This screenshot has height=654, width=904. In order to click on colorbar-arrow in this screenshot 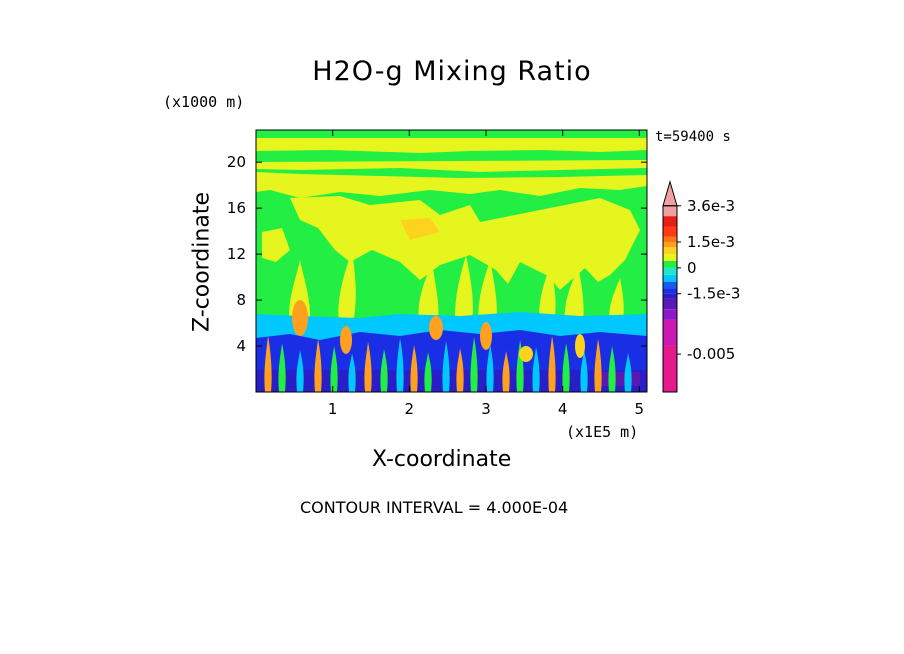, I will do `click(670, 193)`.